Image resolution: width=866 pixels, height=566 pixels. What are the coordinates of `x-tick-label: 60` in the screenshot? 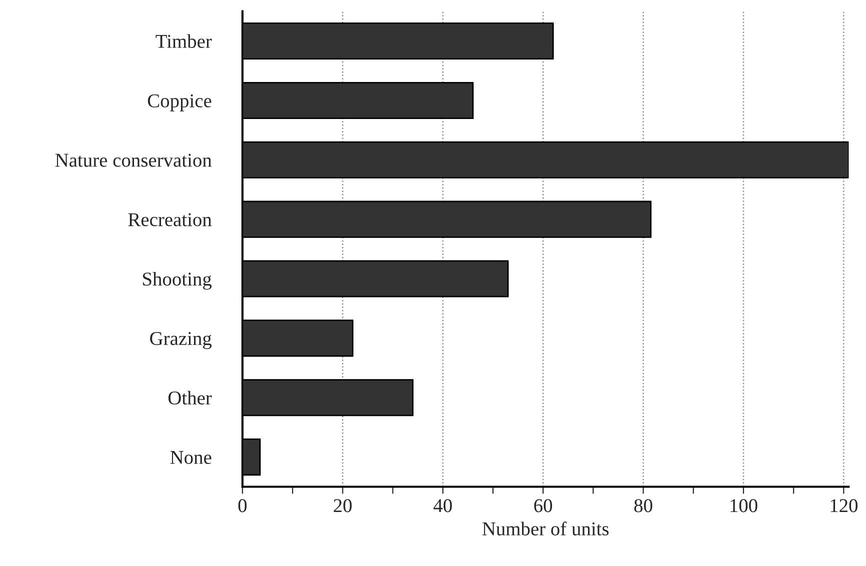 It's located at (543, 505).